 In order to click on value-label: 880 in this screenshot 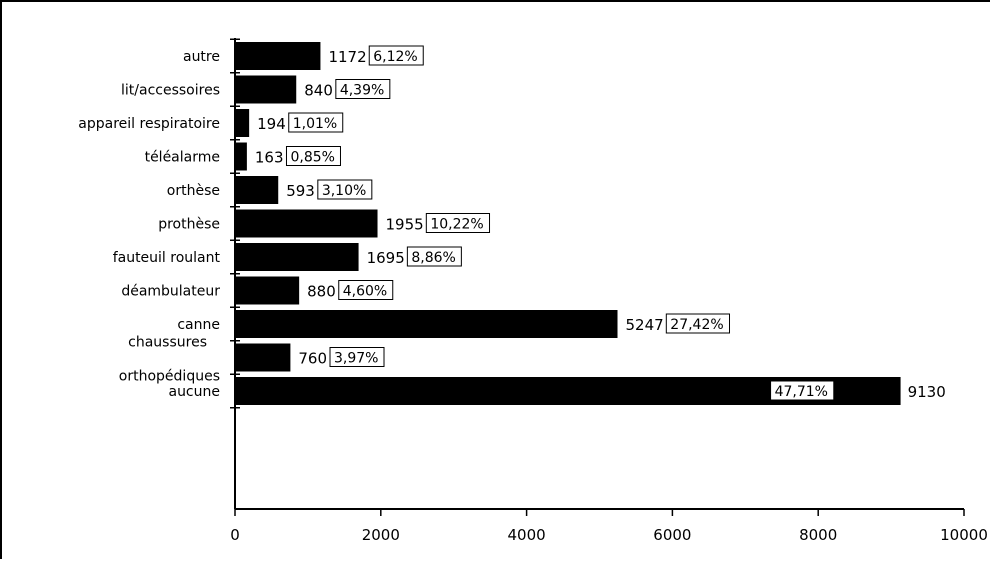, I will do `click(321, 292)`.